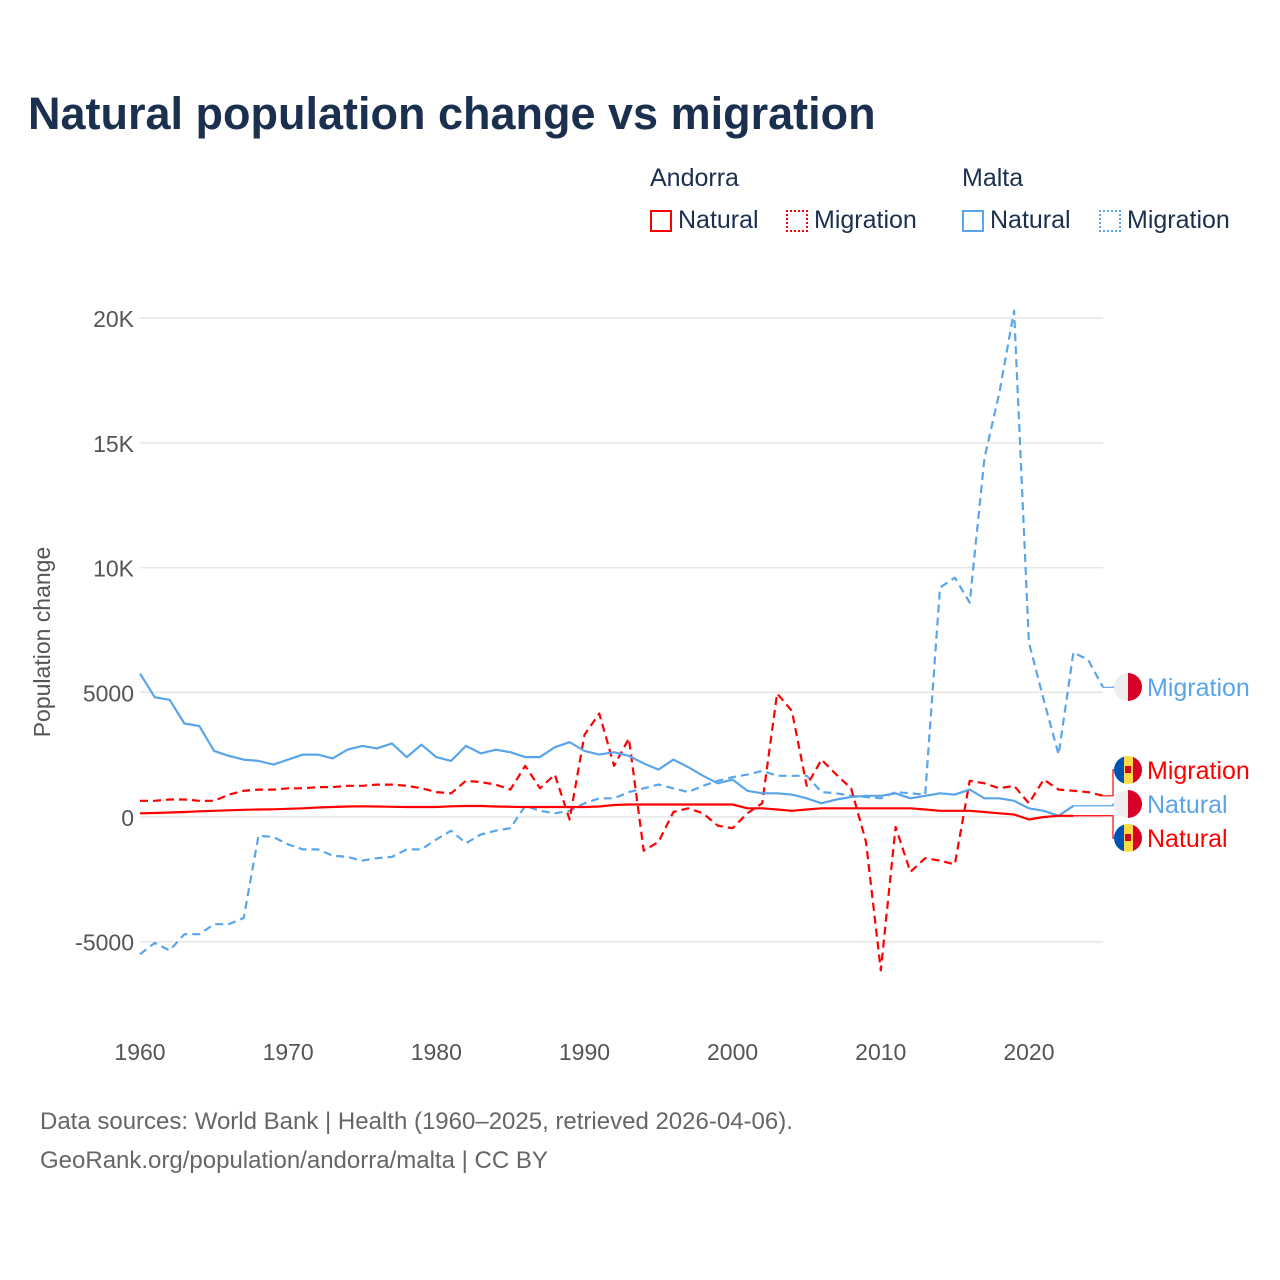  I want to click on chart-title: Natural population change vs migration, so click(452, 113).